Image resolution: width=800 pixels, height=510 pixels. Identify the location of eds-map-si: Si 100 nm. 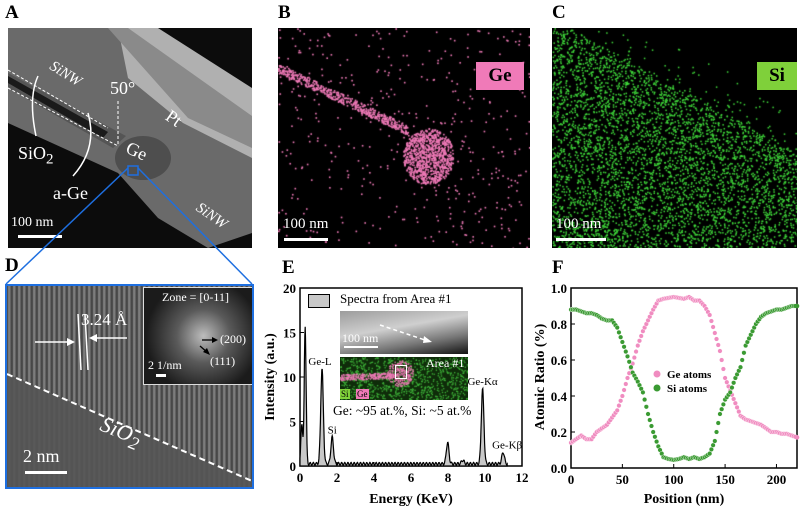
(674, 138).